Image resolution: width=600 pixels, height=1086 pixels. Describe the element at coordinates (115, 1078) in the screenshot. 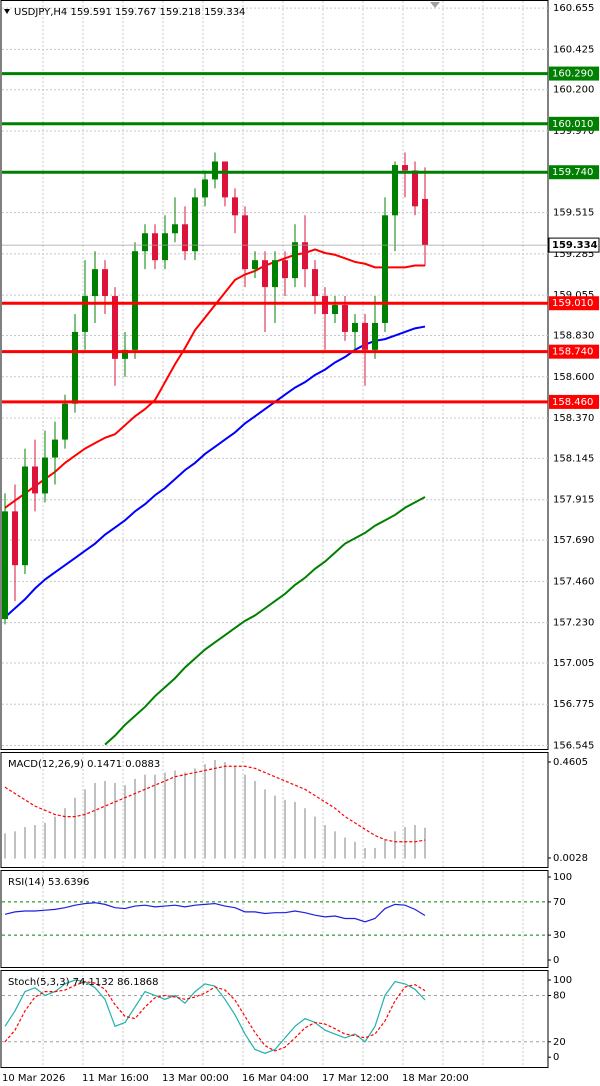

I see `x-tick-label: 11 Mar 16:00` at that location.